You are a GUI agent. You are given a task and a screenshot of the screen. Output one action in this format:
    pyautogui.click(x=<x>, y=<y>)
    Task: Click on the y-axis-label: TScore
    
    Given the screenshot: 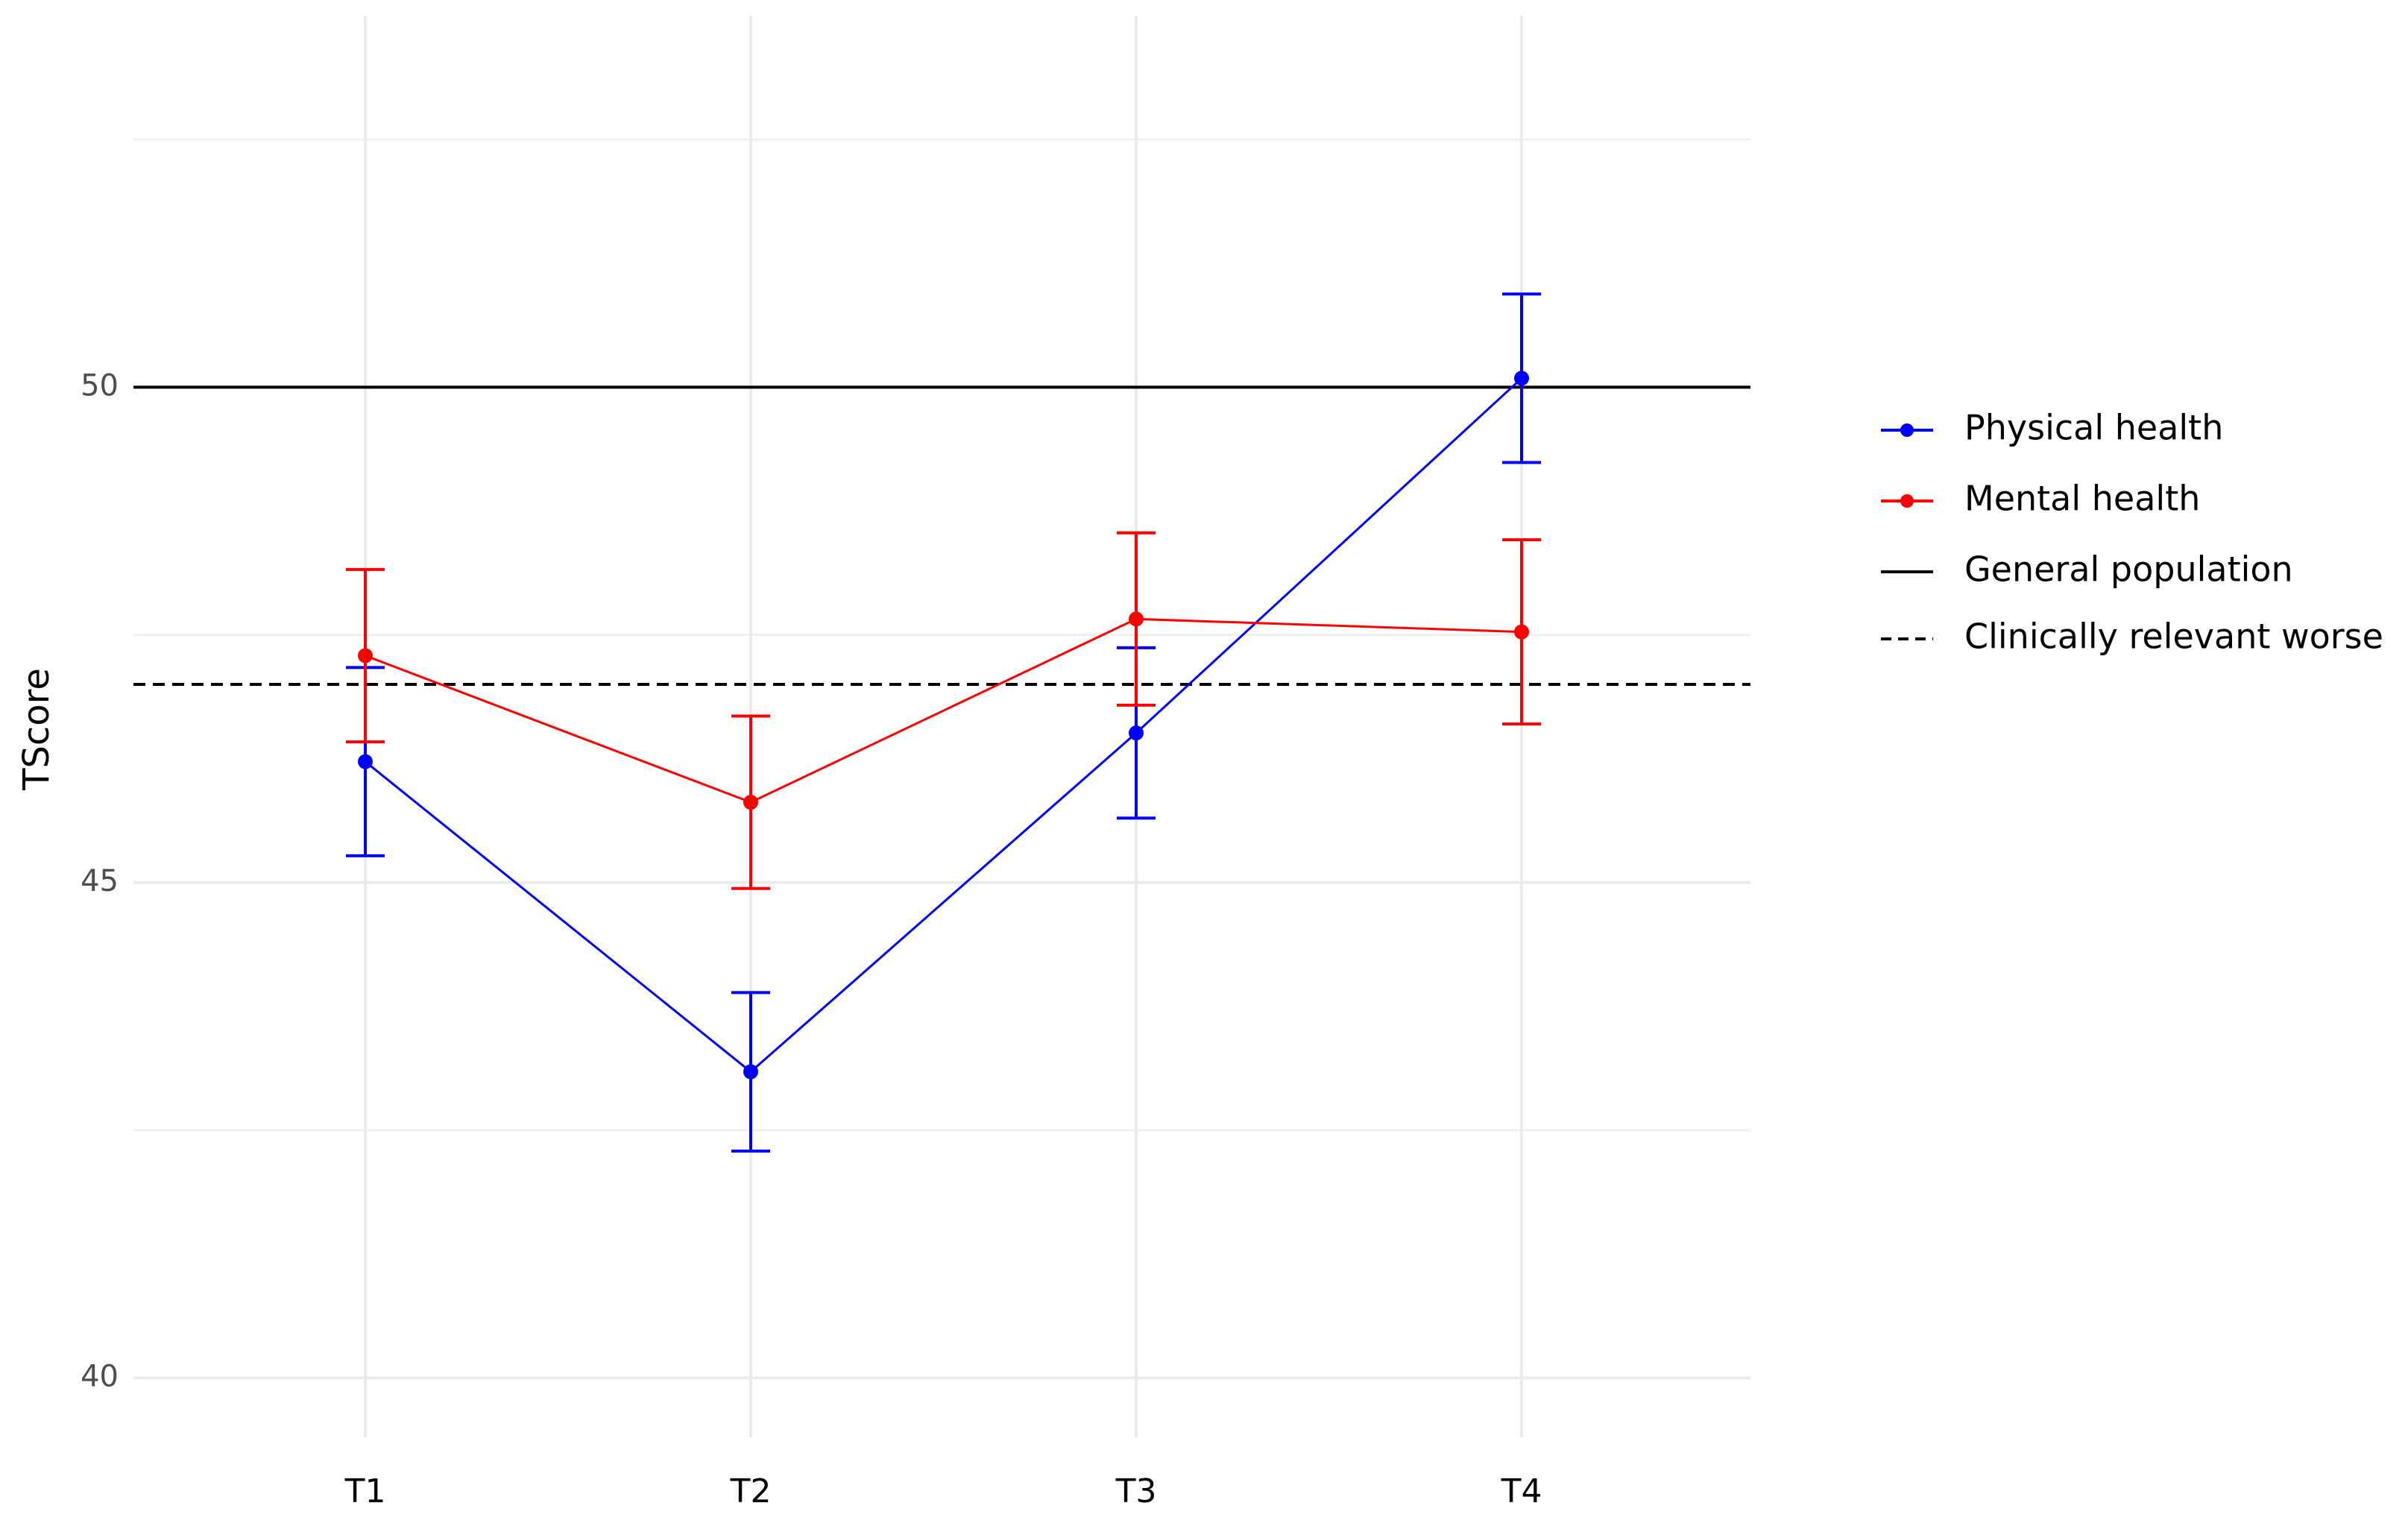 What is the action you would take?
    pyautogui.click(x=36, y=729)
    